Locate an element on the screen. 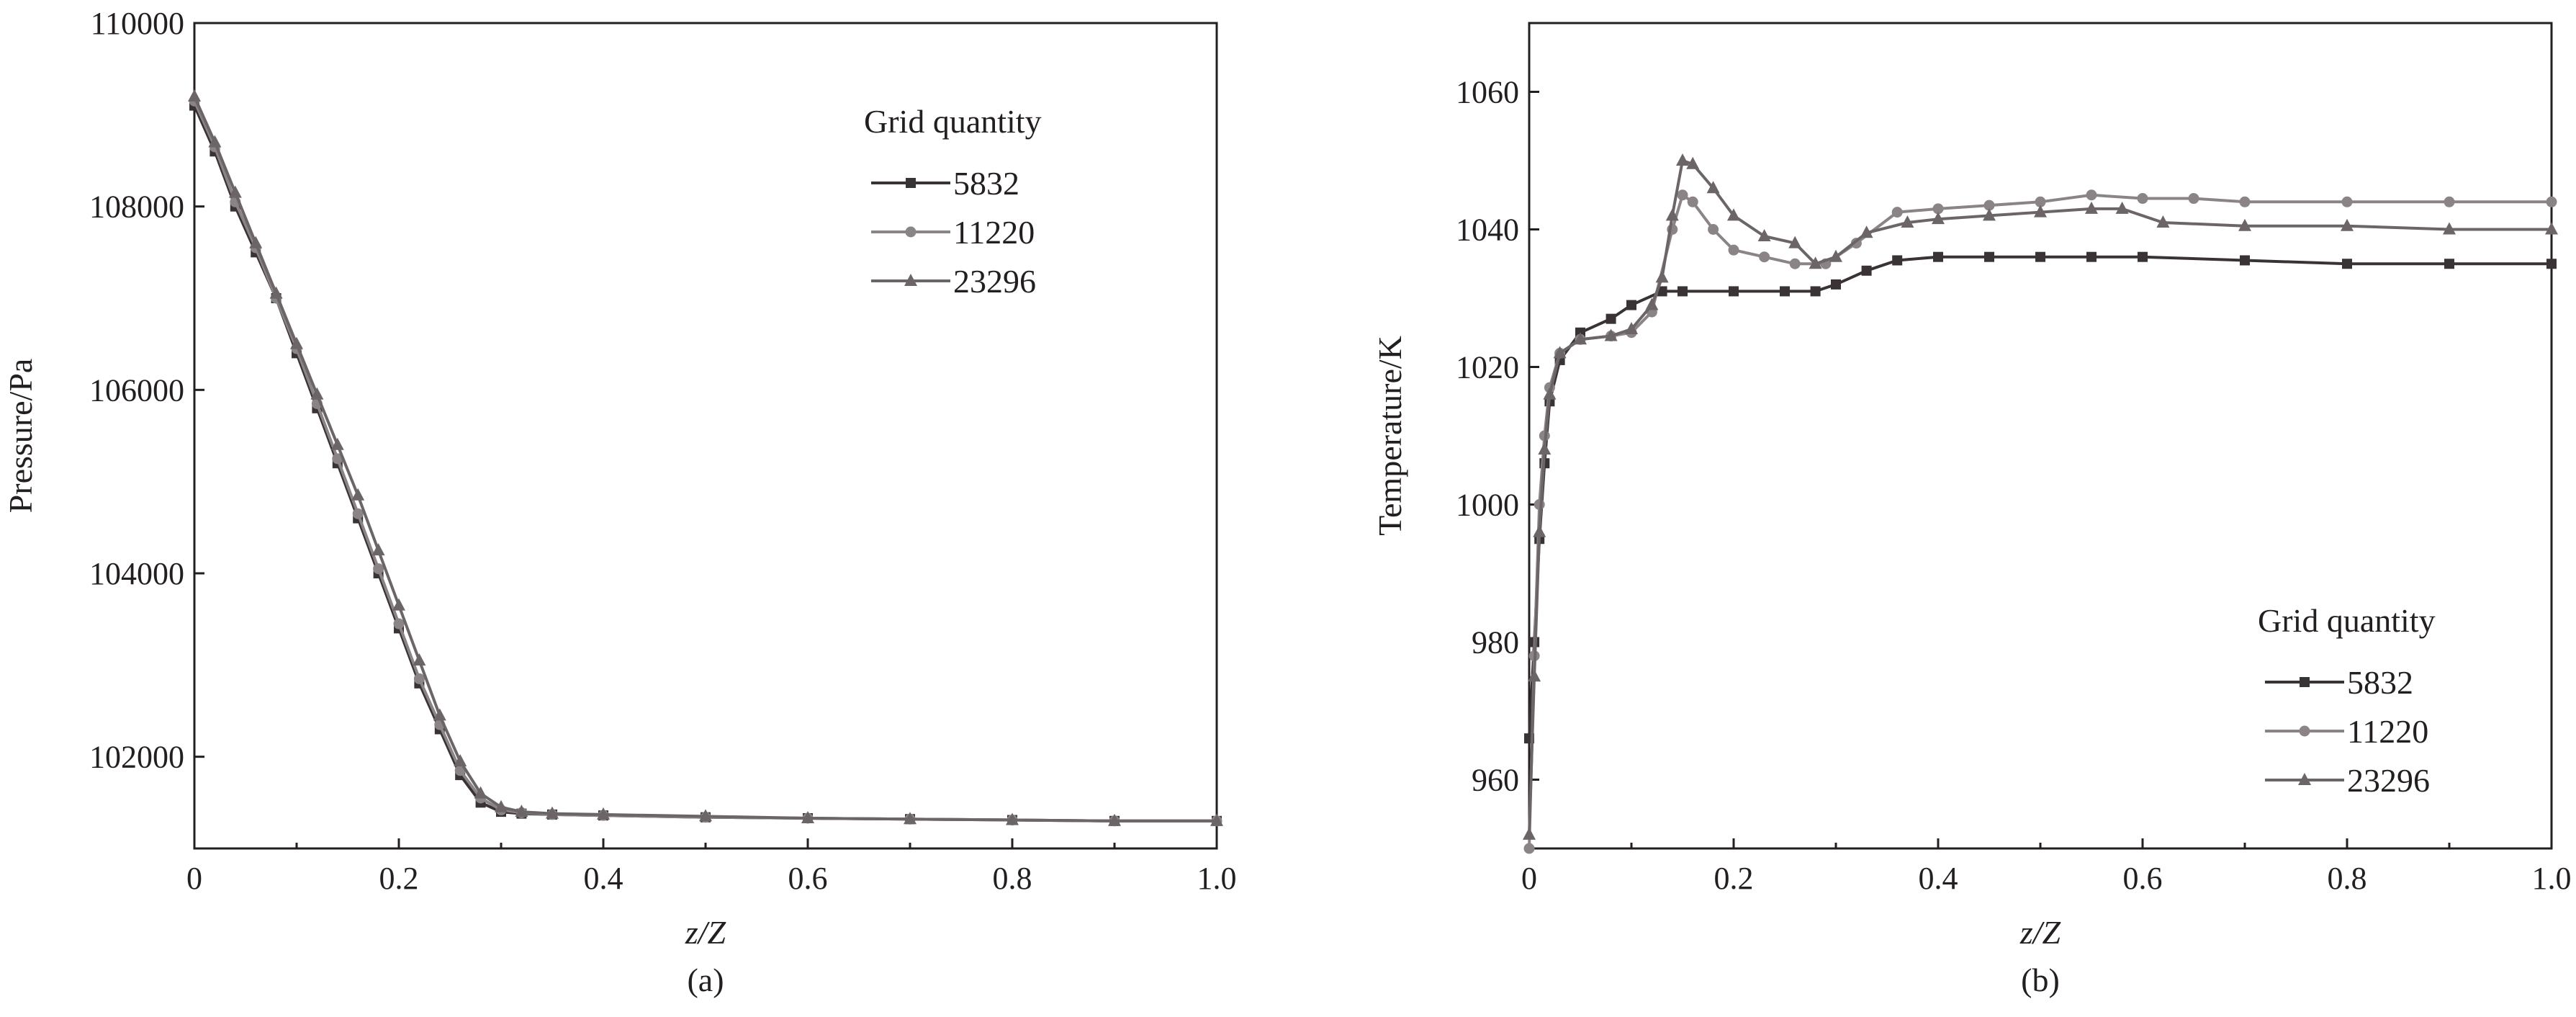 Image resolution: width=2576 pixels, height=1017 pixels. legend-title-a: Grid quantity is located at coordinates (953, 121).